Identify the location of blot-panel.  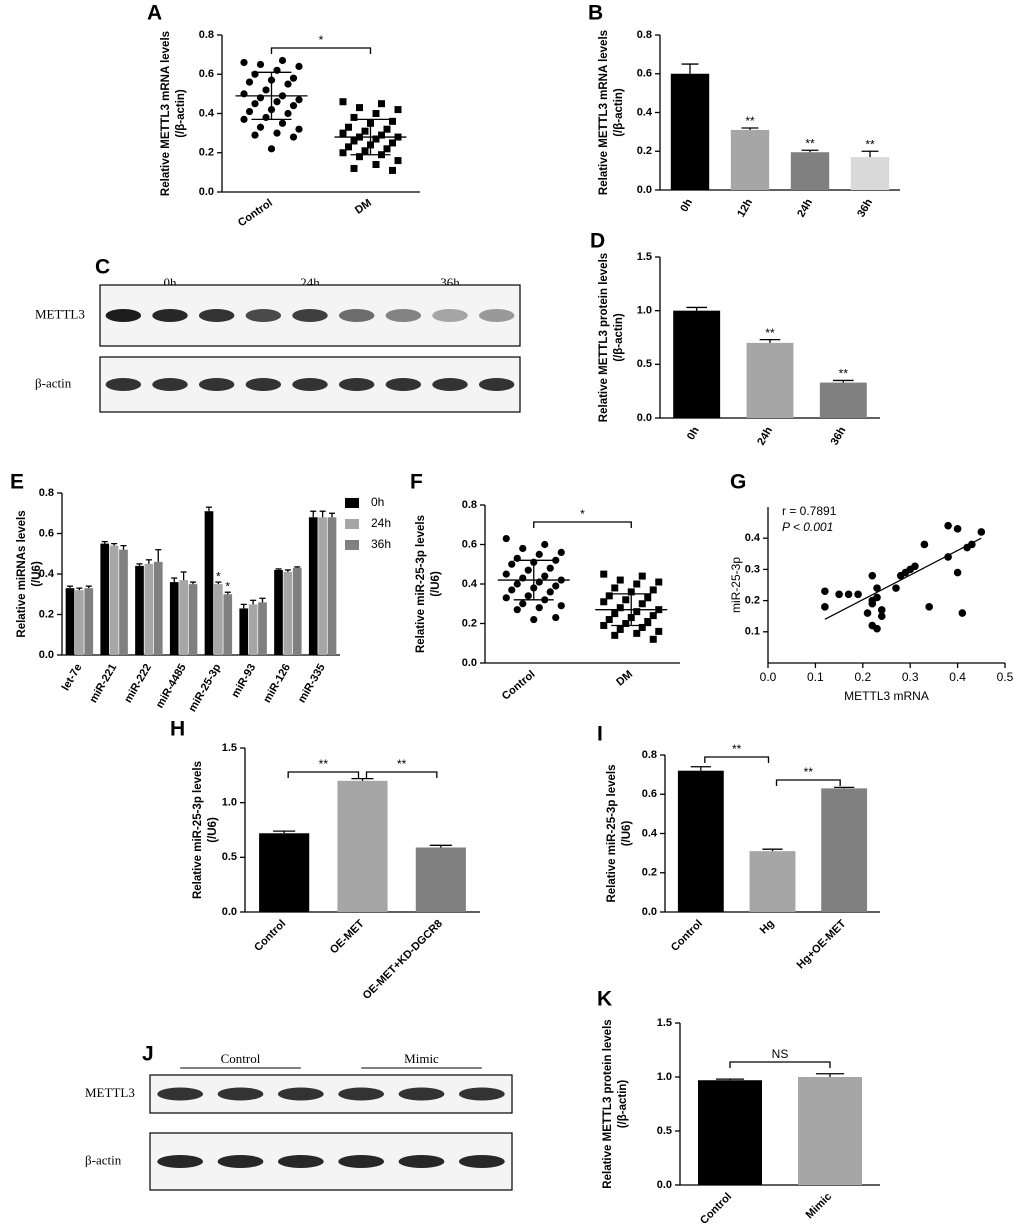
(331, 1161).